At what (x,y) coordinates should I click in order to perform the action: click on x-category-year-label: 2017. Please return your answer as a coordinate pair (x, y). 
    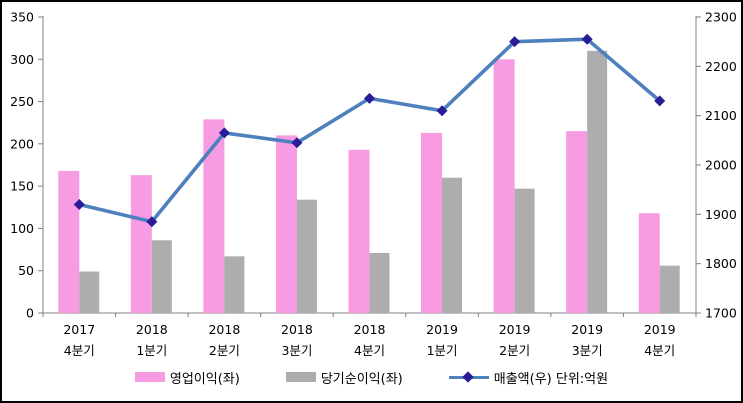
    Looking at the image, I should click on (79, 329).